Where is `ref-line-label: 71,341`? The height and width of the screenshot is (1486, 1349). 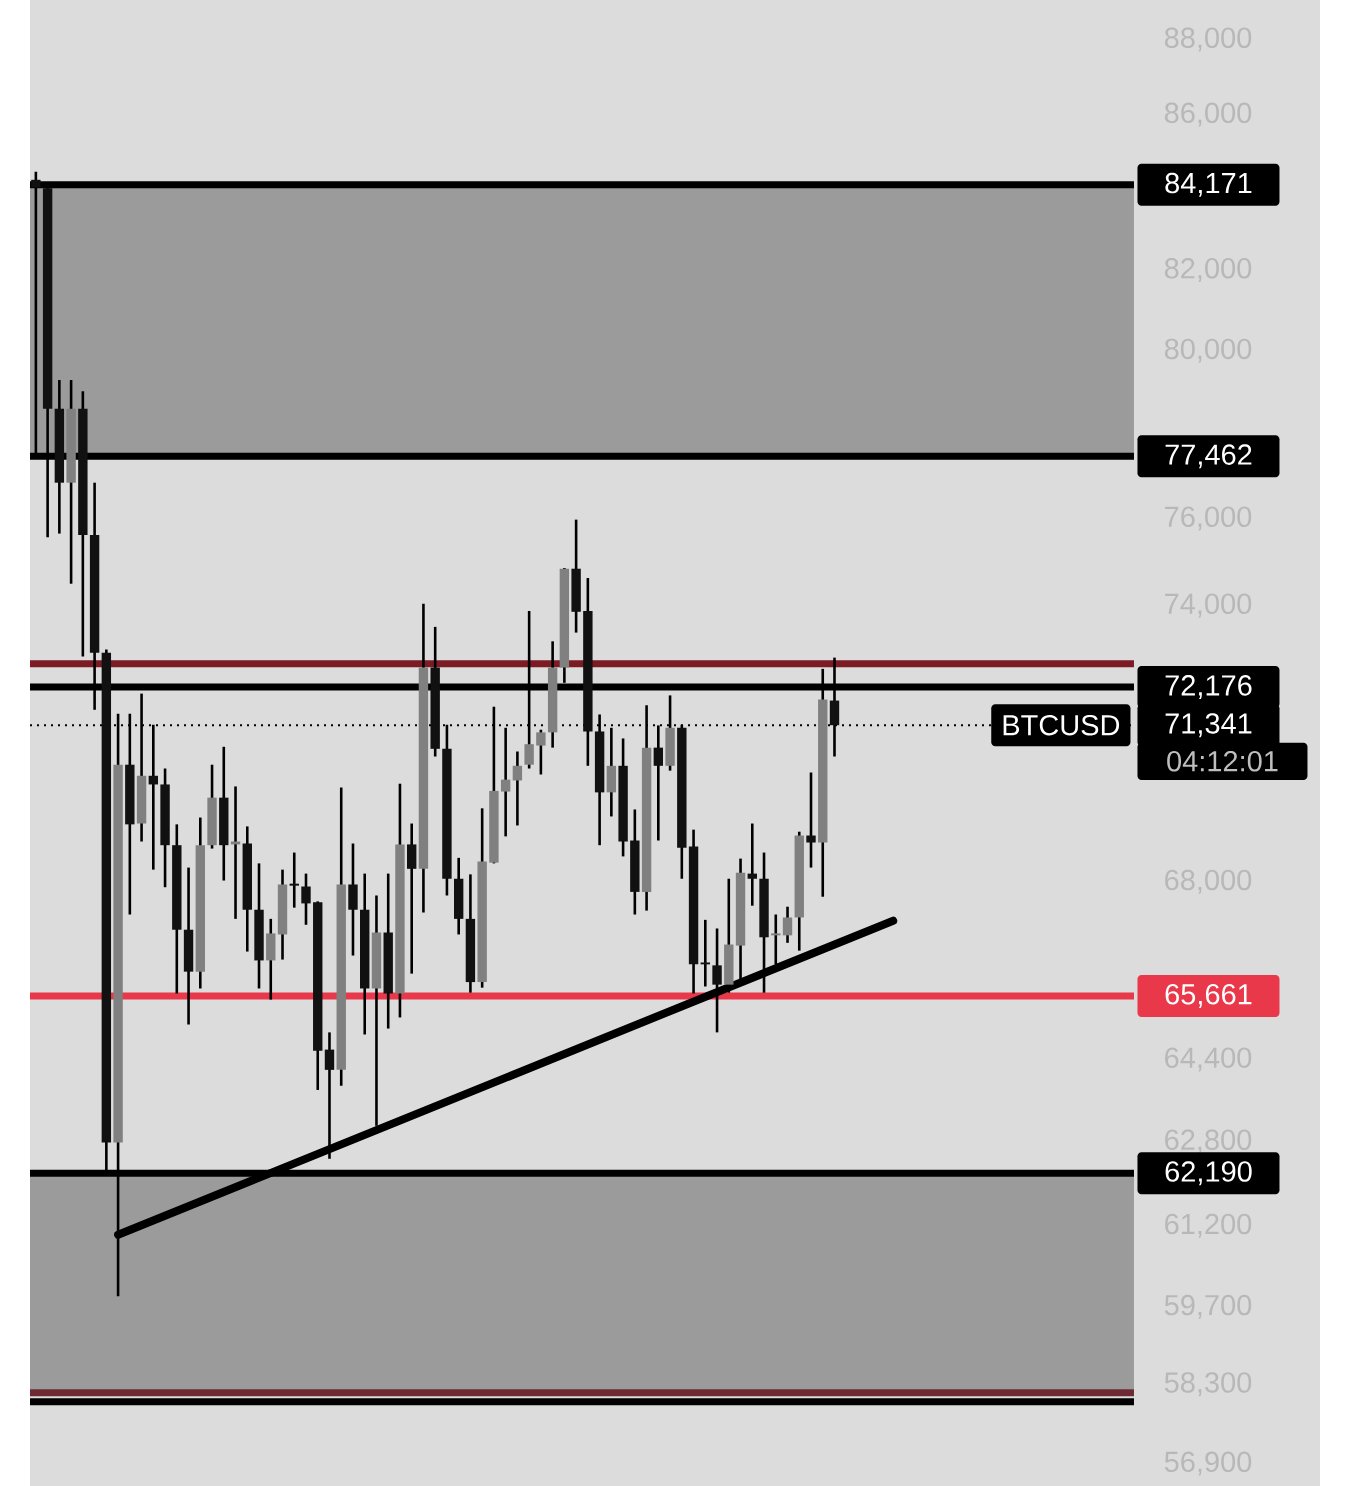 ref-line-label: 71,341 is located at coordinates (1208, 725).